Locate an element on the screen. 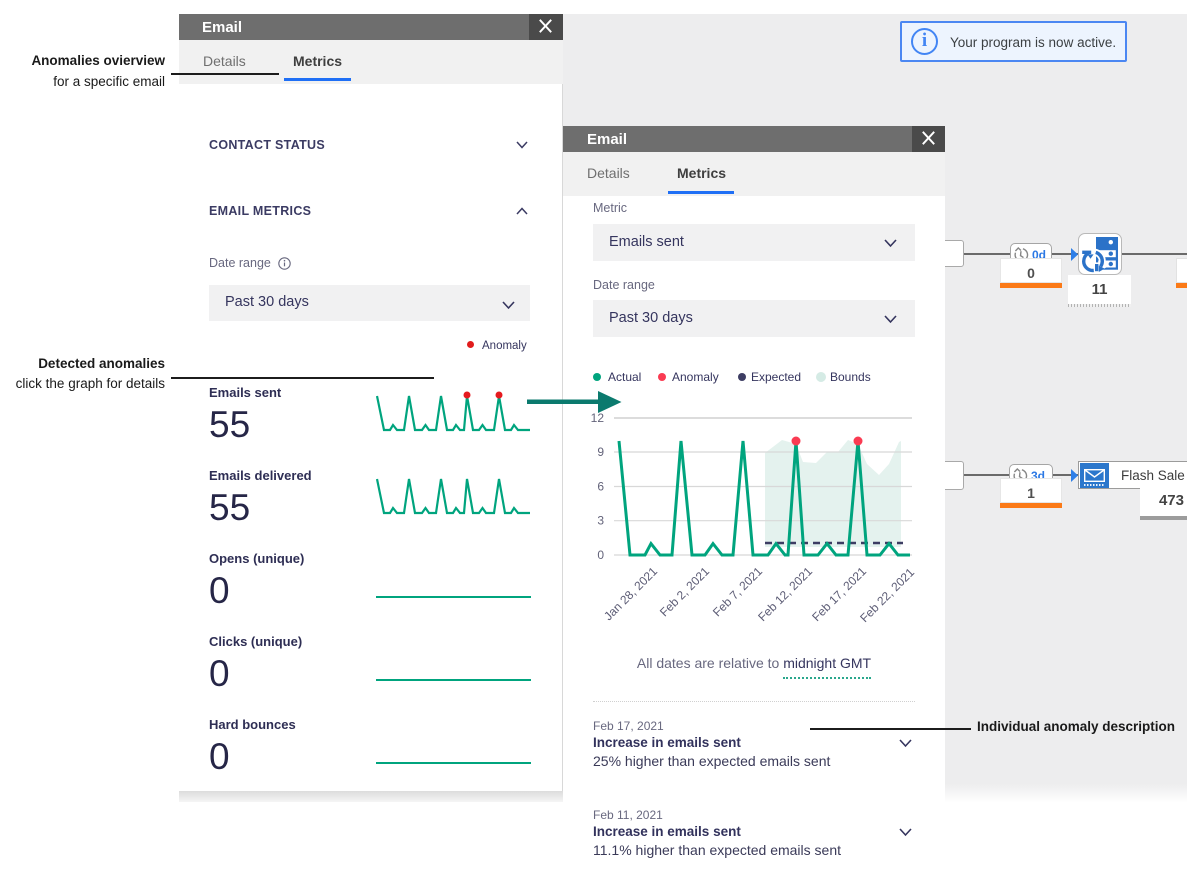  svg-text: Feb 2, 2021 is located at coordinates (684, 591).